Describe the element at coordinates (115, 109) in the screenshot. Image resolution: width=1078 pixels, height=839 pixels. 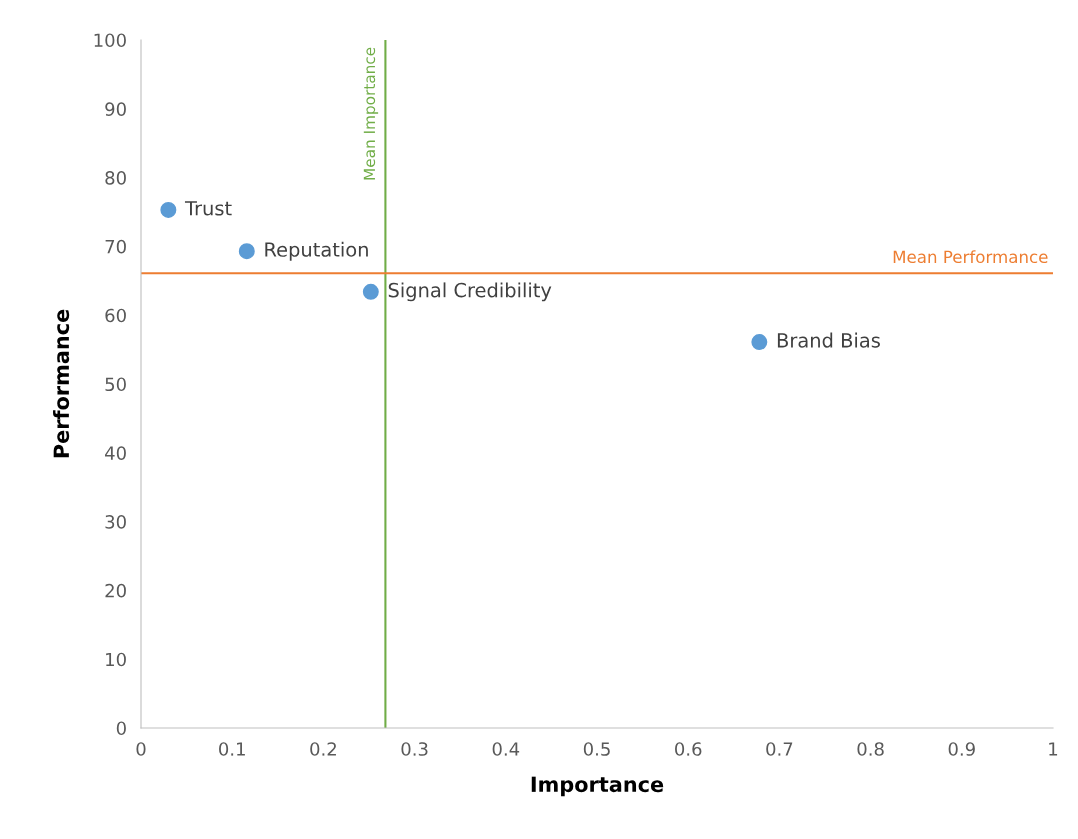
I see `y-tick-label: 90` at that location.